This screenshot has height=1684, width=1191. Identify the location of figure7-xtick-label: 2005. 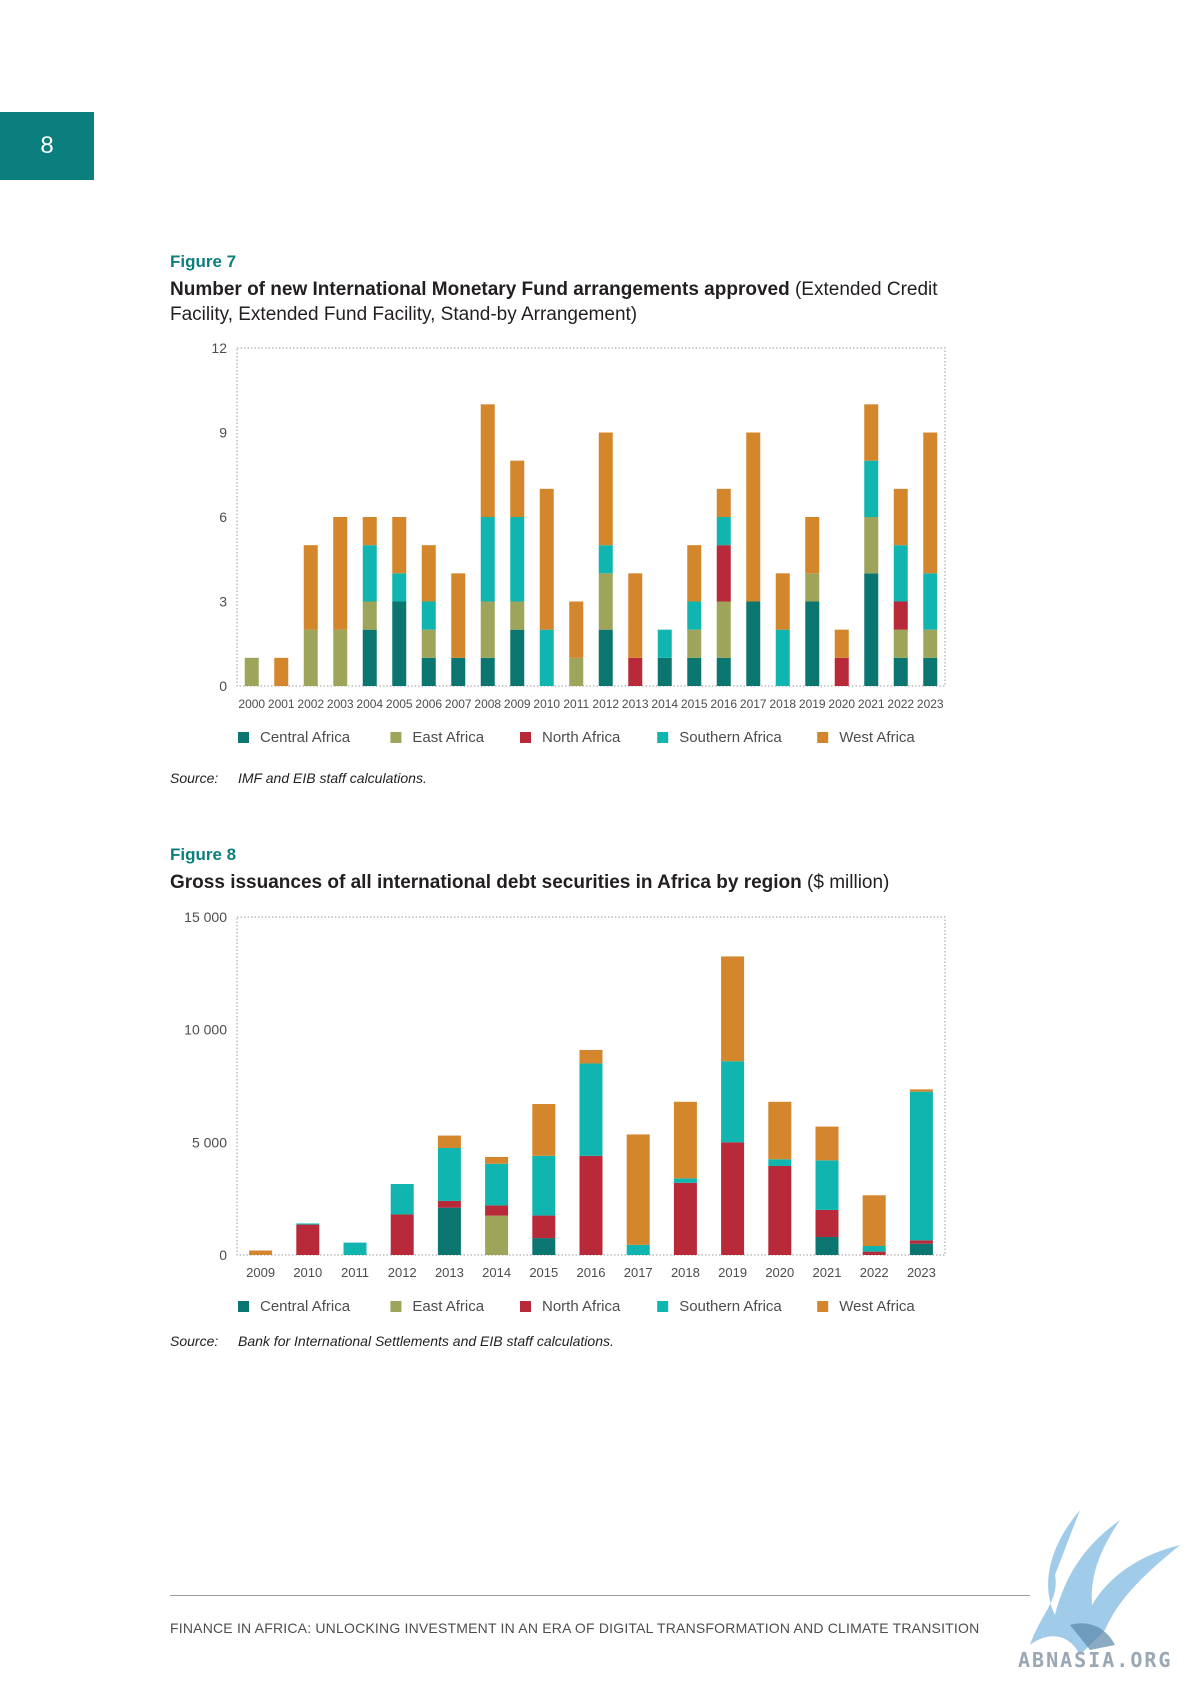
(399, 704).